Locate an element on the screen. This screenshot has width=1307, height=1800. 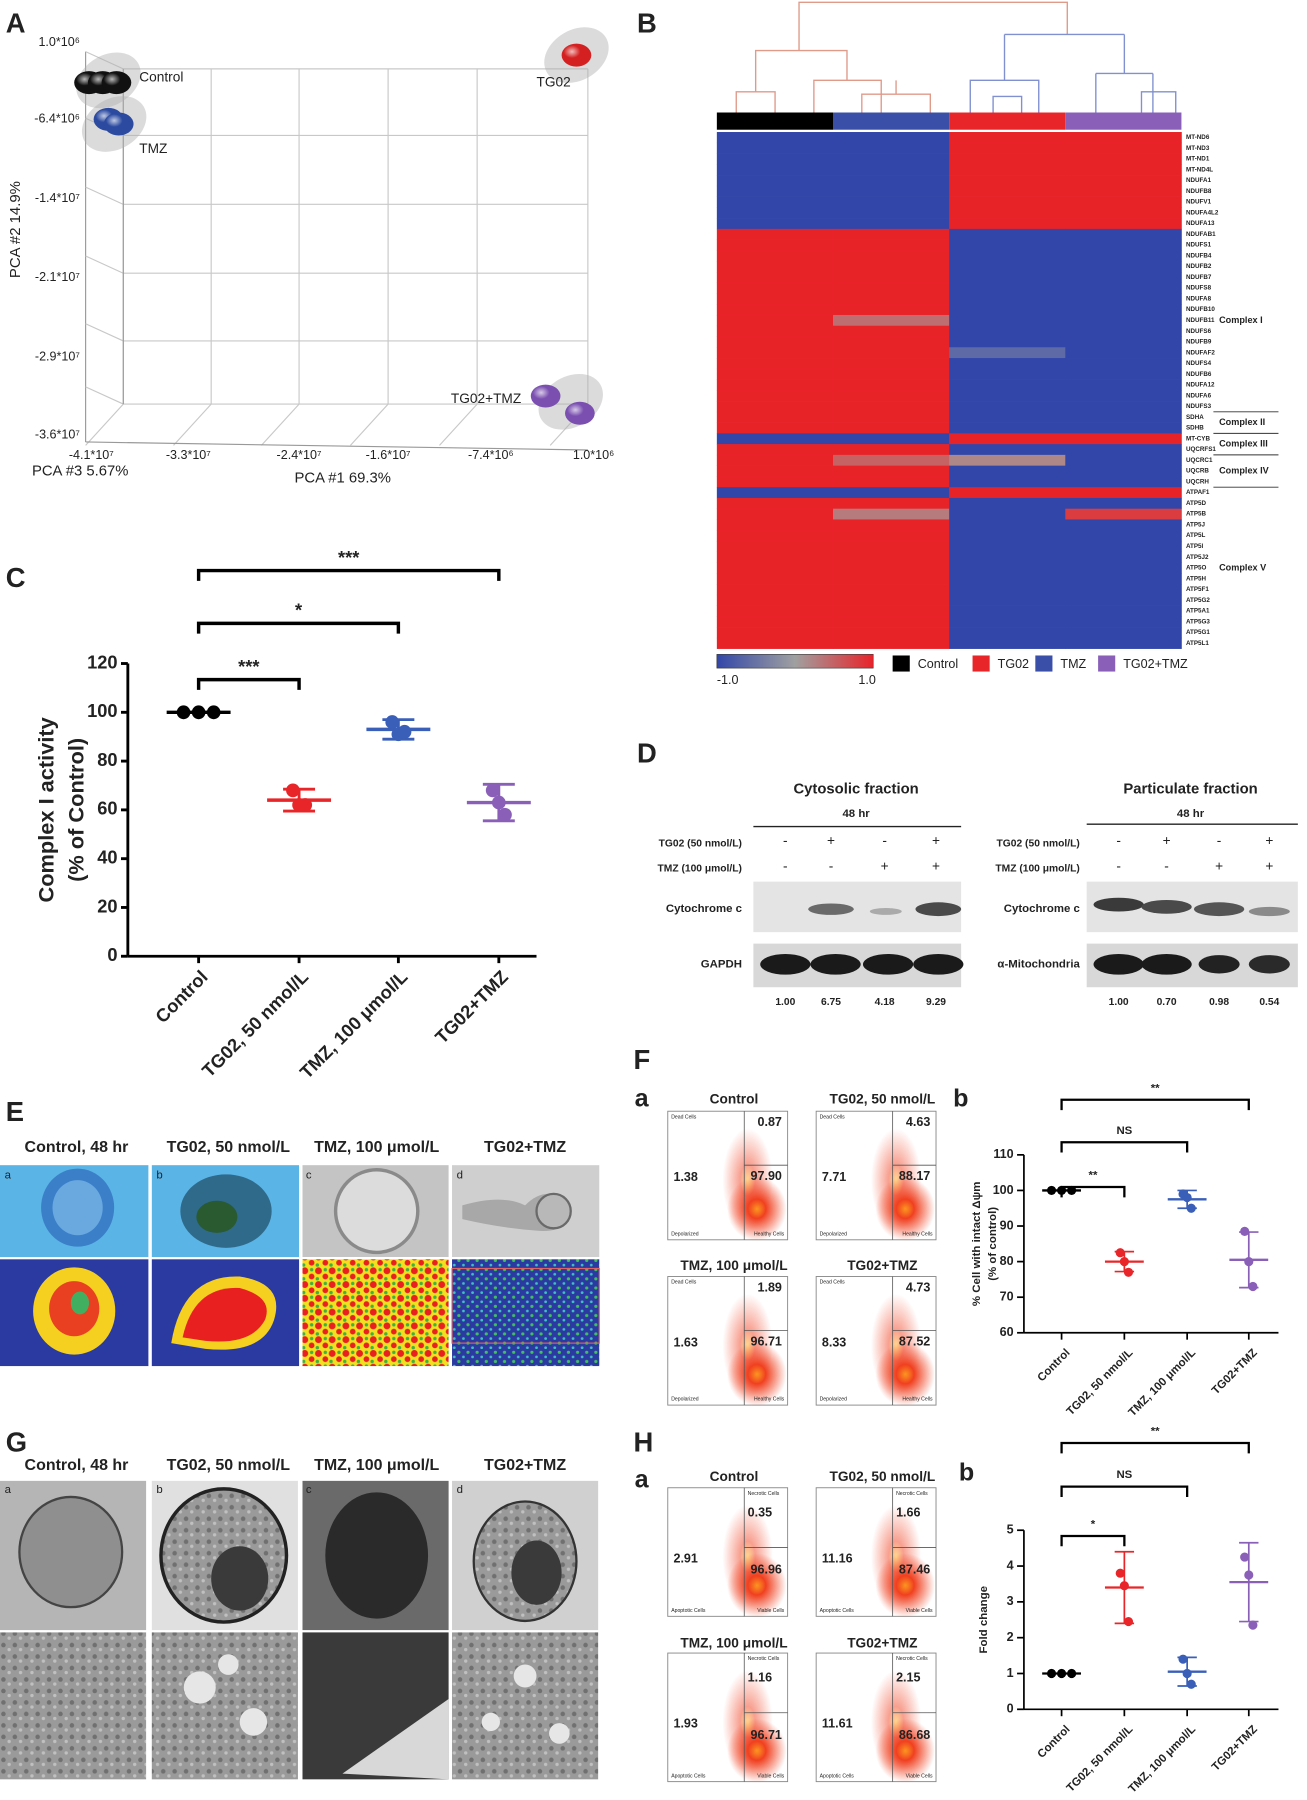
gene-label: UQCRH is located at coordinates (1197, 481).